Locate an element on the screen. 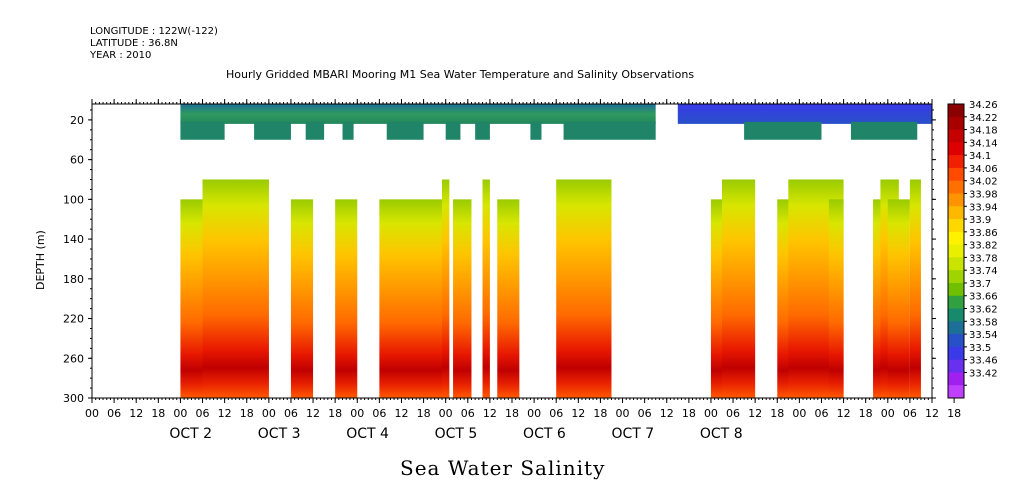 This screenshot has width=1009, height=504. x-tick-label-30: 12 is located at coordinates (755, 413).